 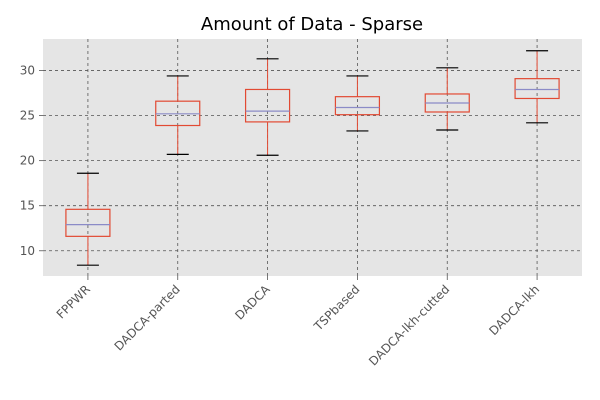 I want to click on y-axis-ticks: 10 15 20 25 30, so click(x=31, y=161).